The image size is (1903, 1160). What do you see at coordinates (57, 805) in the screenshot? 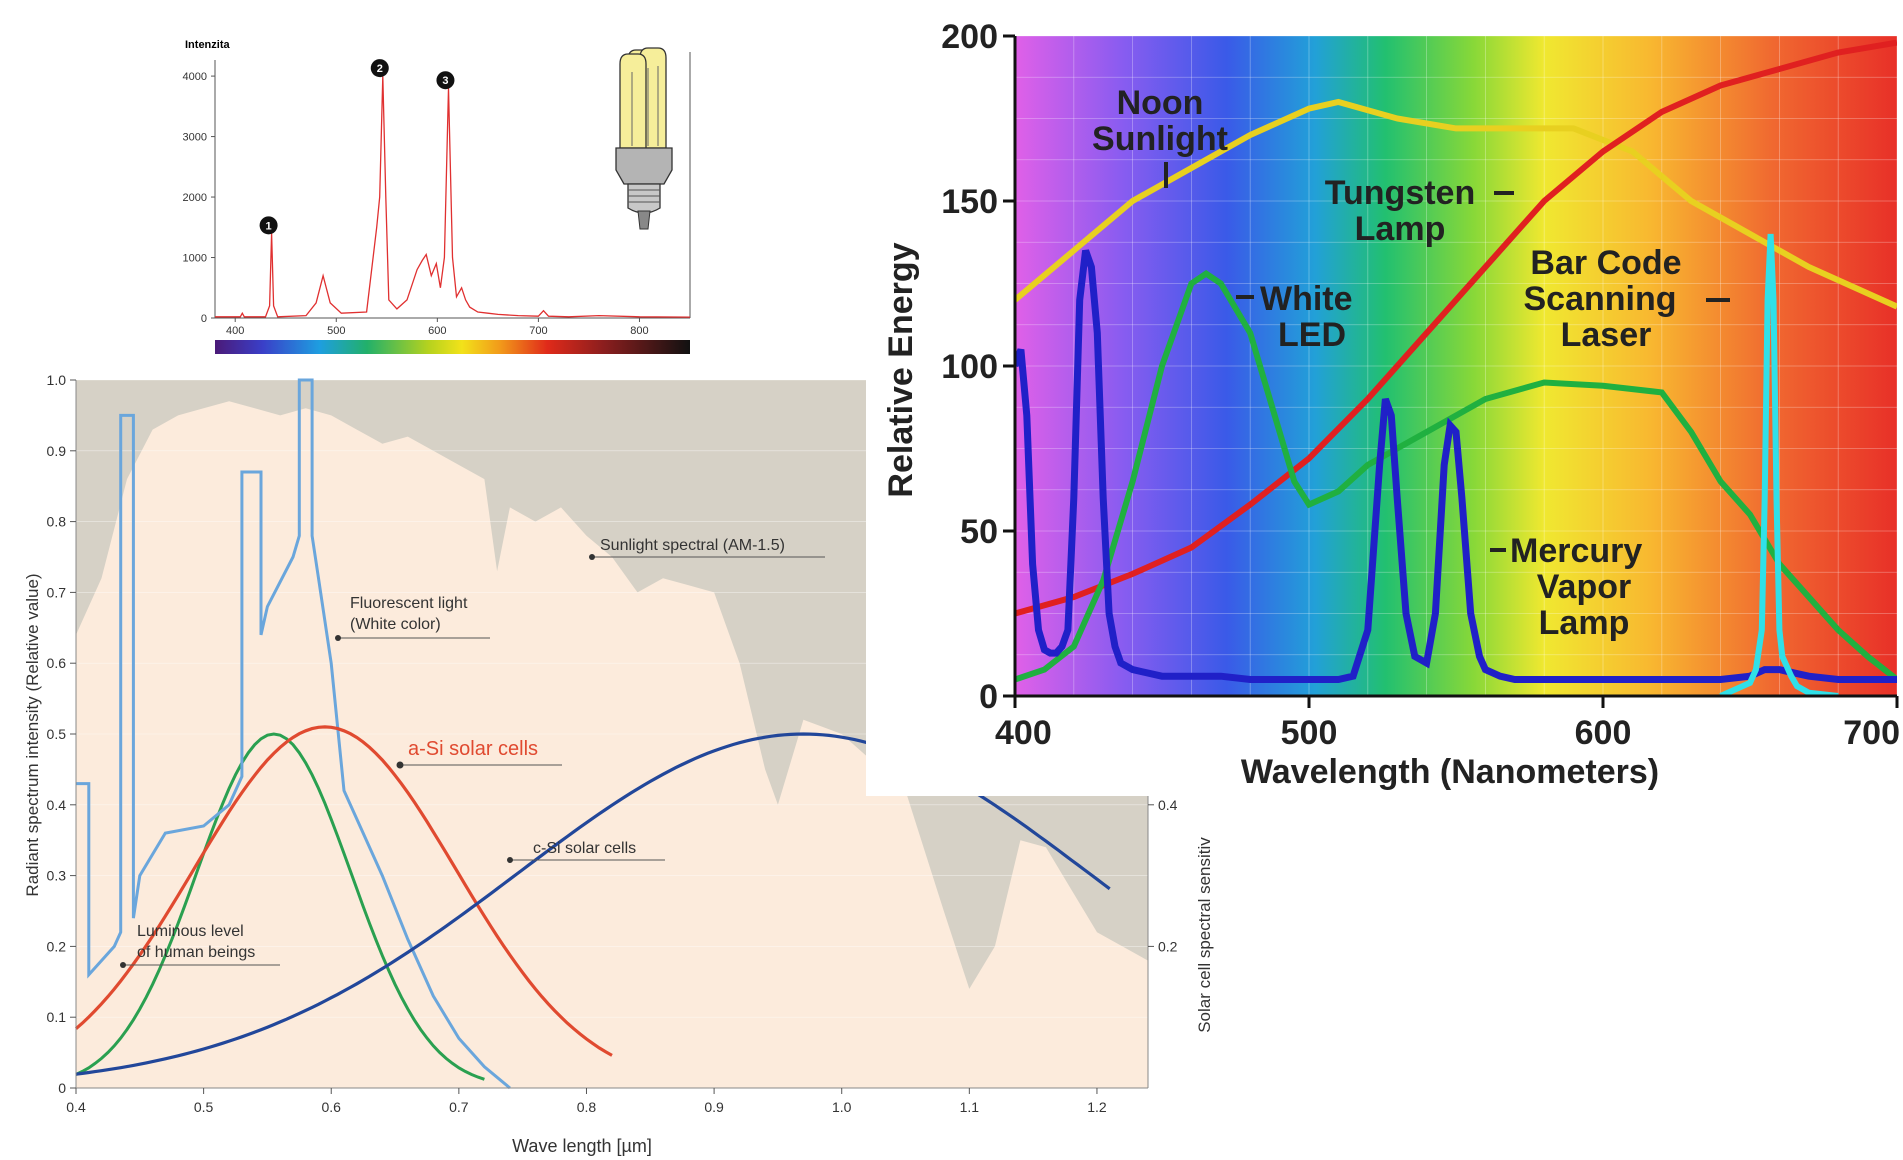
I see `solar-y-tick-label: 0.4` at bounding box center [57, 805].